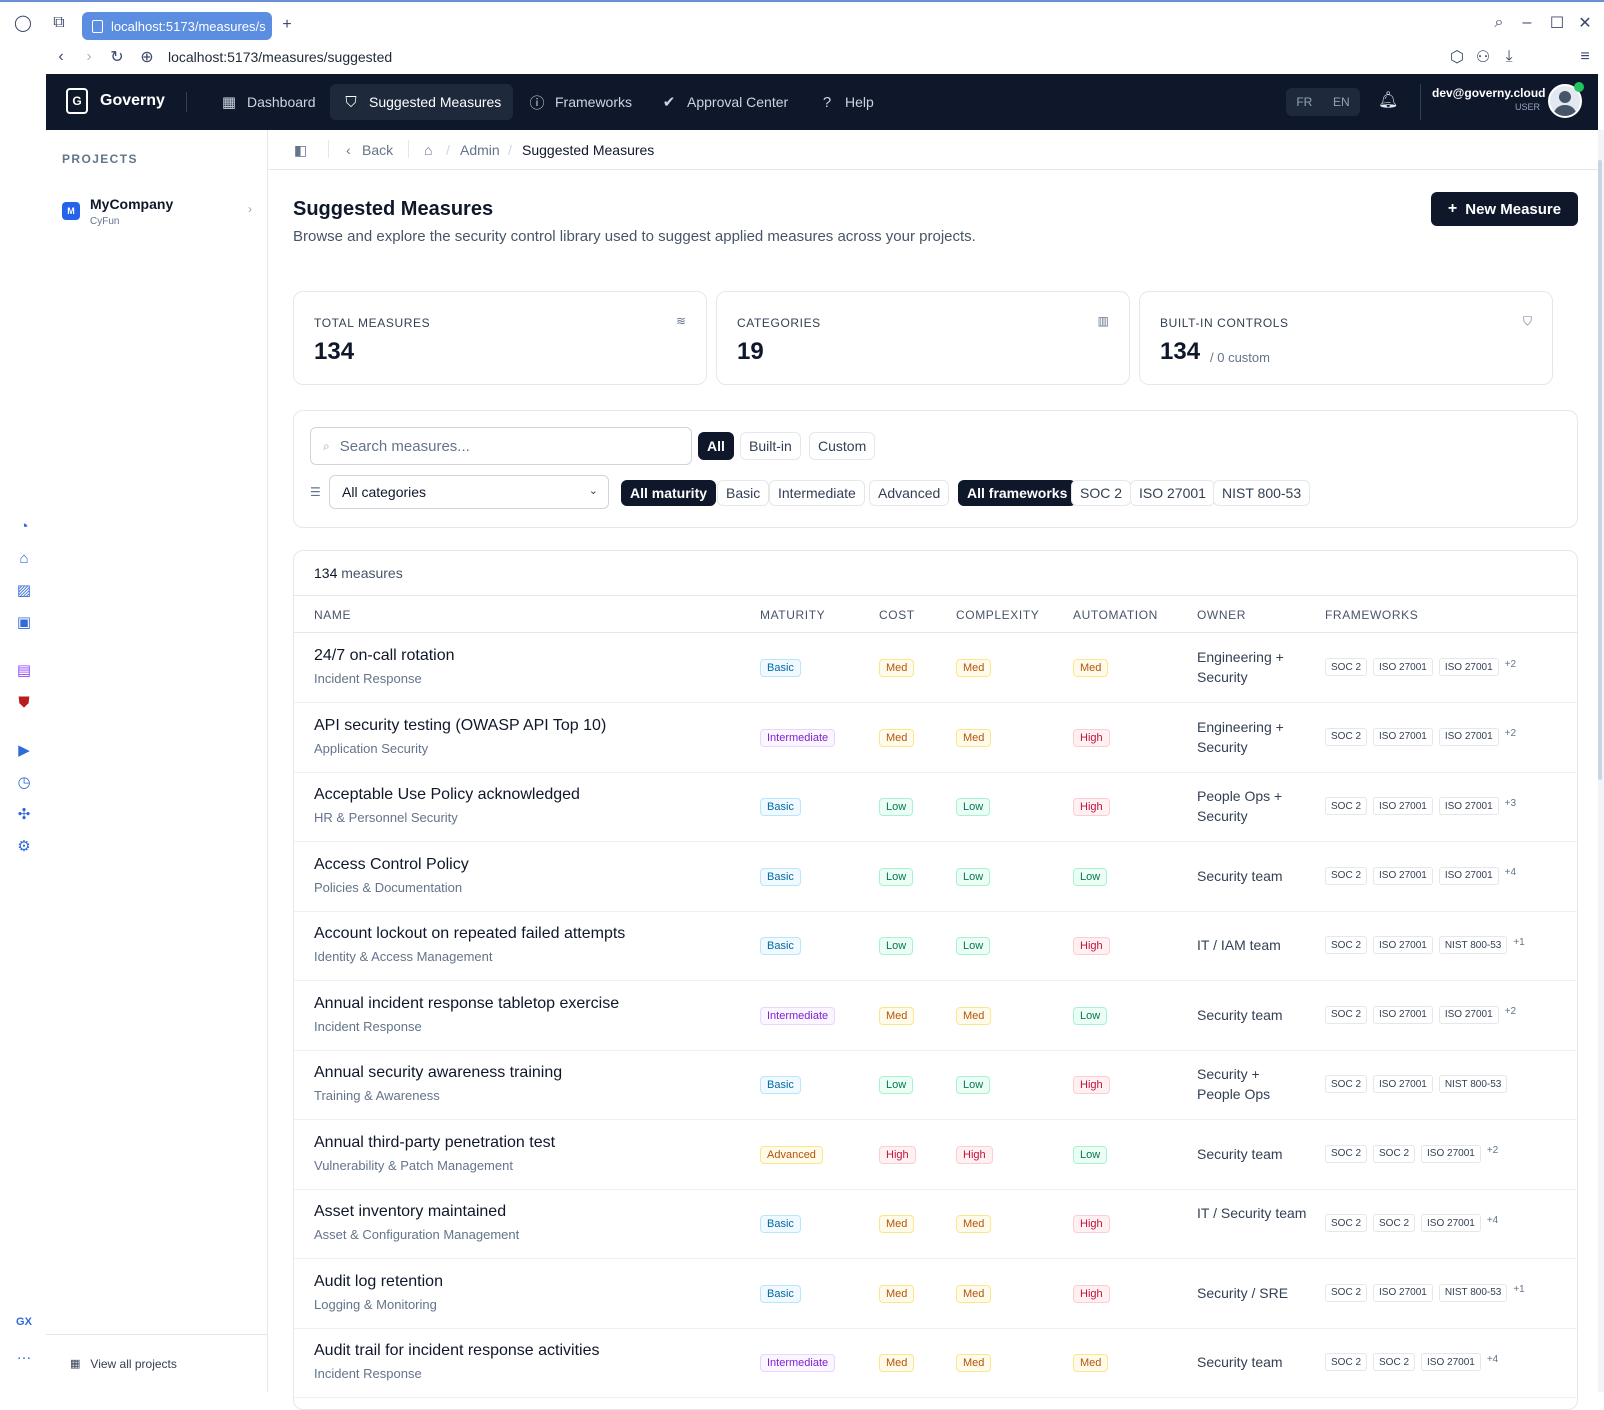 This screenshot has width=1604, height=1410. Describe the element at coordinates (669, 493) in the screenshot. I see `filter-maturity-all: All maturity` at that location.